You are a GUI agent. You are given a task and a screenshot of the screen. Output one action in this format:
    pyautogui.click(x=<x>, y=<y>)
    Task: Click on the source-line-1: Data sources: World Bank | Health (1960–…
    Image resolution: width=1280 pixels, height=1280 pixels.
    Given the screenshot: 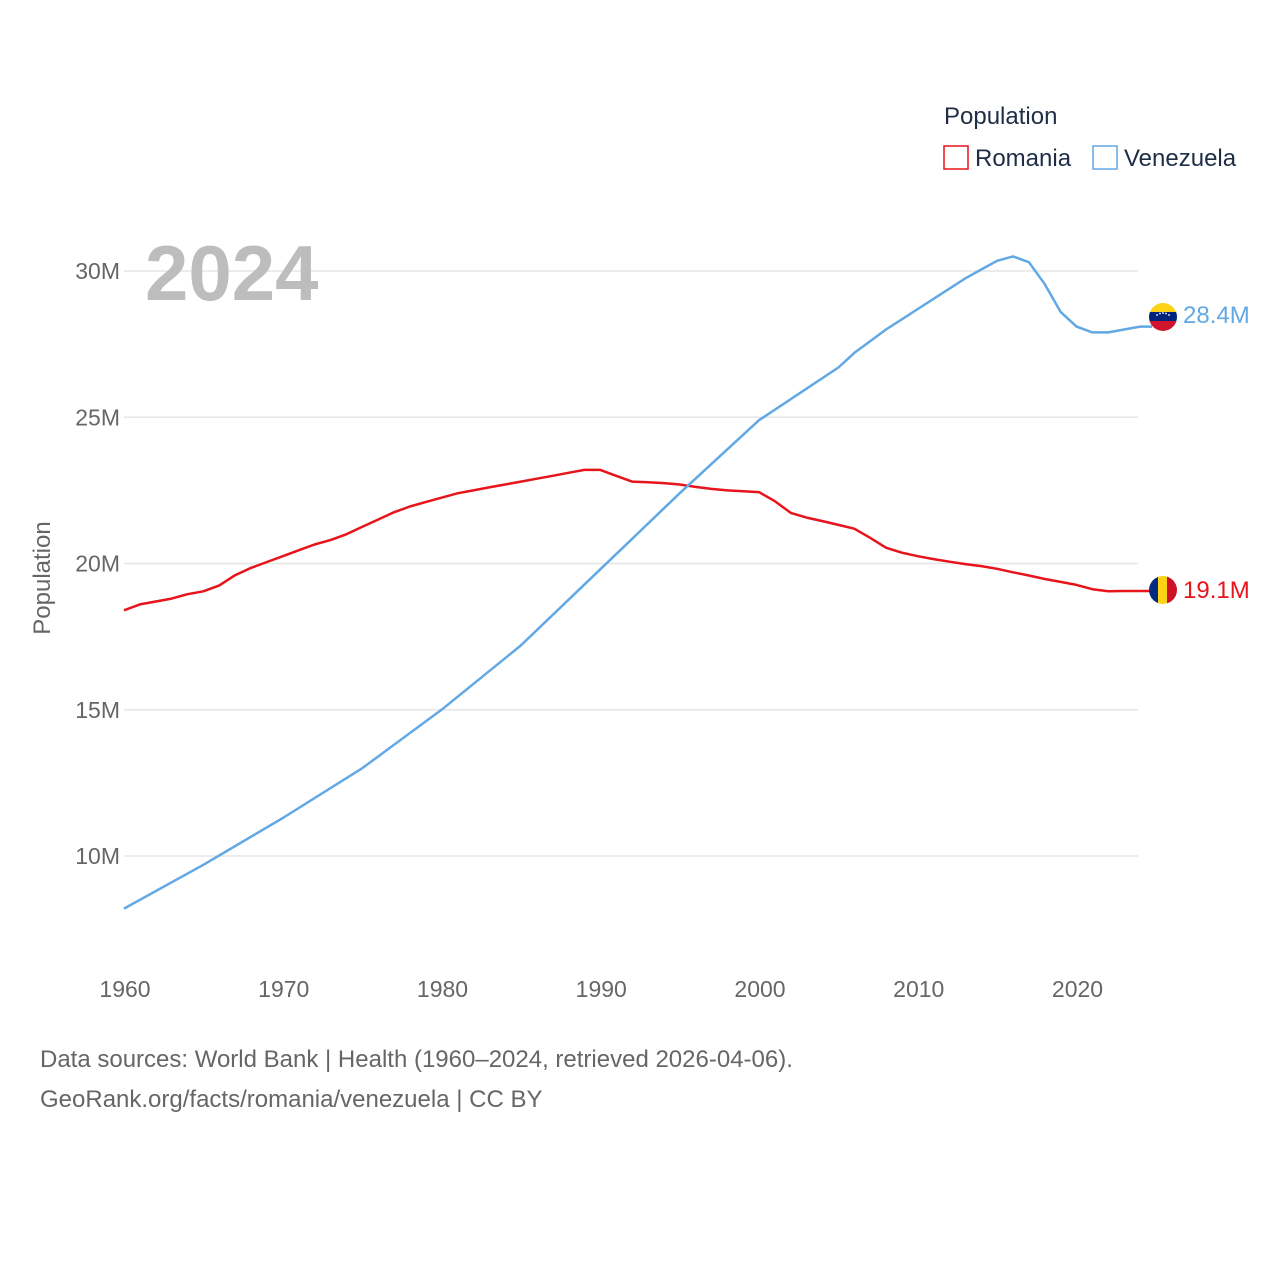 What is the action you would take?
    pyautogui.click(x=416, y=1059)
    